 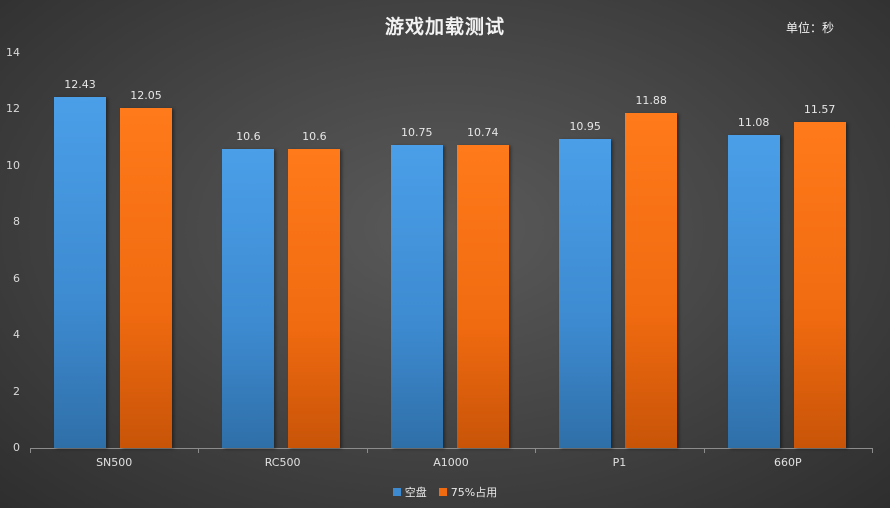 What do you see at coordinates (80, 85) in the screenshot?
I see `data-label: 12.43` at bounding box center [80, 85].